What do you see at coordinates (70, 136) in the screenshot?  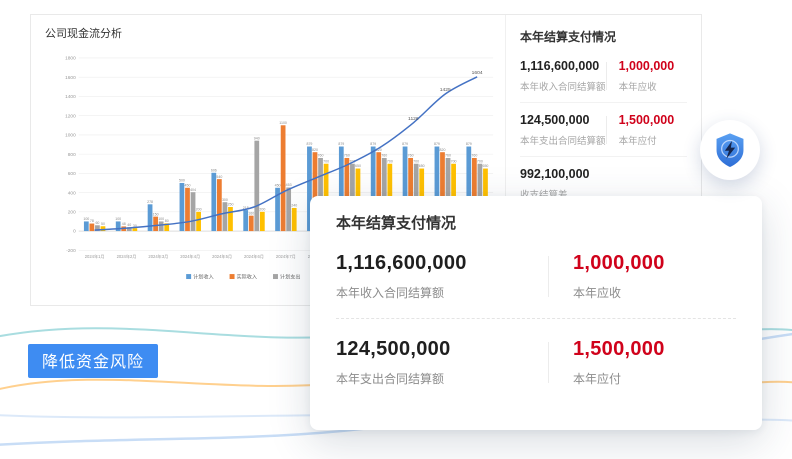 I see `y-tick-label: 1000` at bounding box center [70, 136].